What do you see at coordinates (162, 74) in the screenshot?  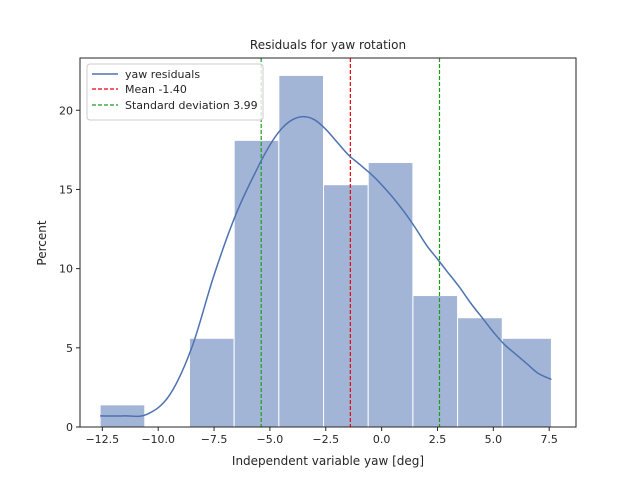 I see `legend-kde-label: yaw residuals` at bounding box center [162, 74].